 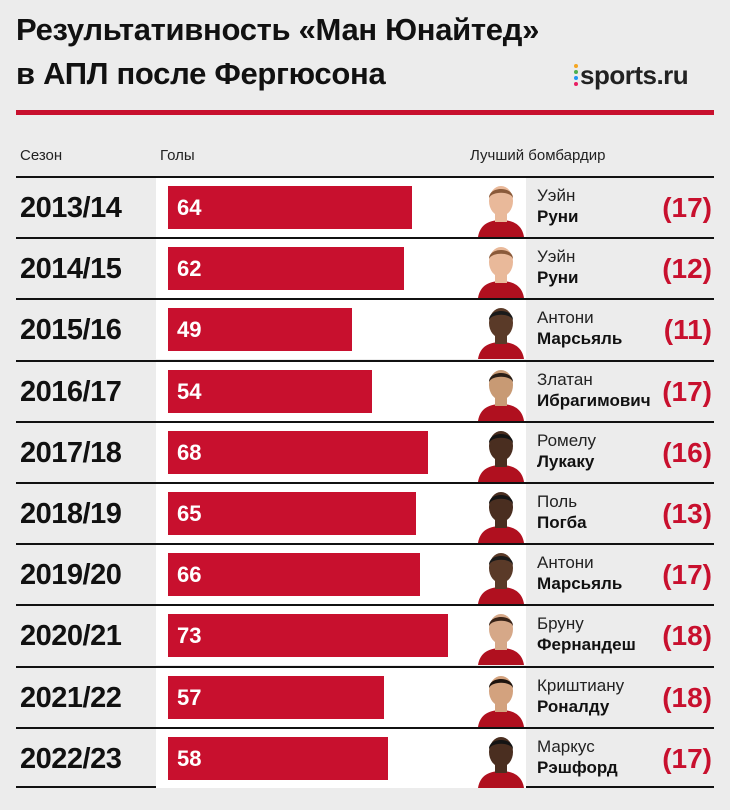 I want to click on scorer-goals: (11), so click(x=687, y=330).